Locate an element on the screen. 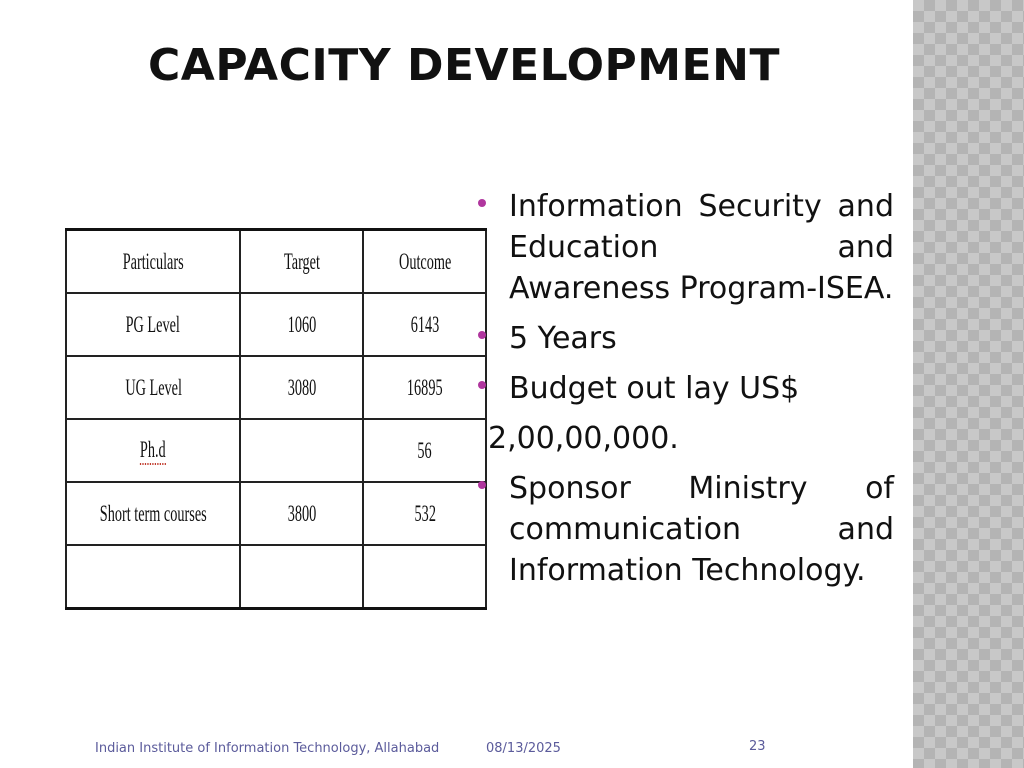 The width and height of the screenshot is (1024, 768). bullet-text: Budget out lay US$ is located at coordinates (654, 388).